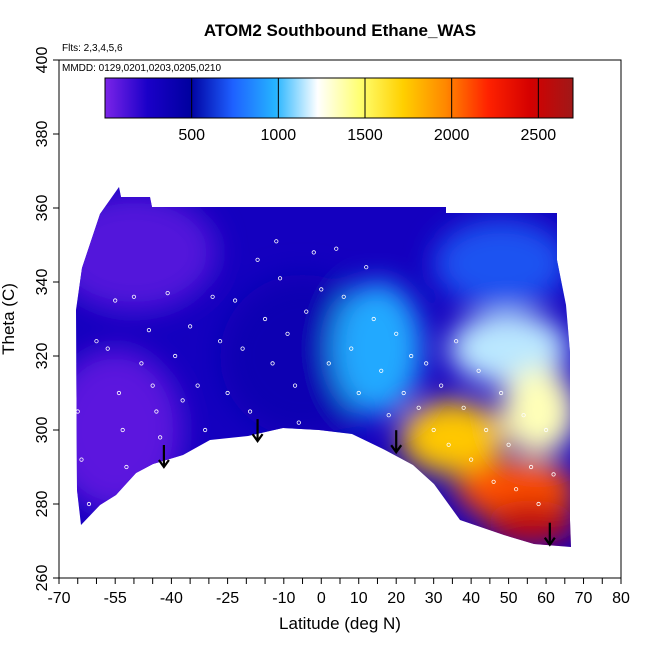  Describe the element at coordinates (340, 30) in the screenshot. I see `chart-title: ATOM2 Southbound Ethane_WAS` at that location.